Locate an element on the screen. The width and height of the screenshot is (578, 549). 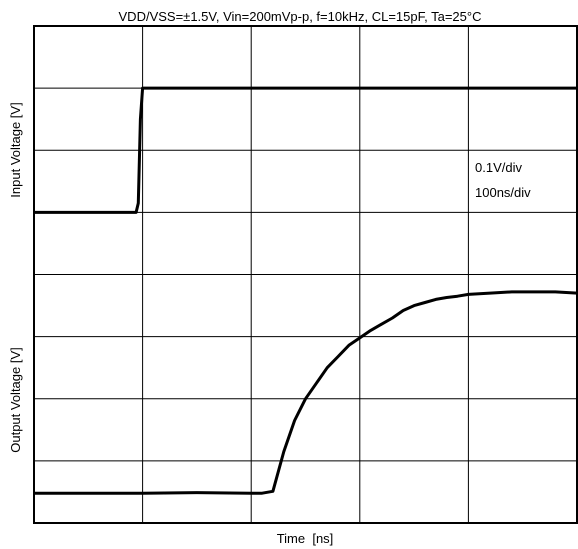
annotation-volts-per-div: 0.1V/div is located at coordinates (498, 167).